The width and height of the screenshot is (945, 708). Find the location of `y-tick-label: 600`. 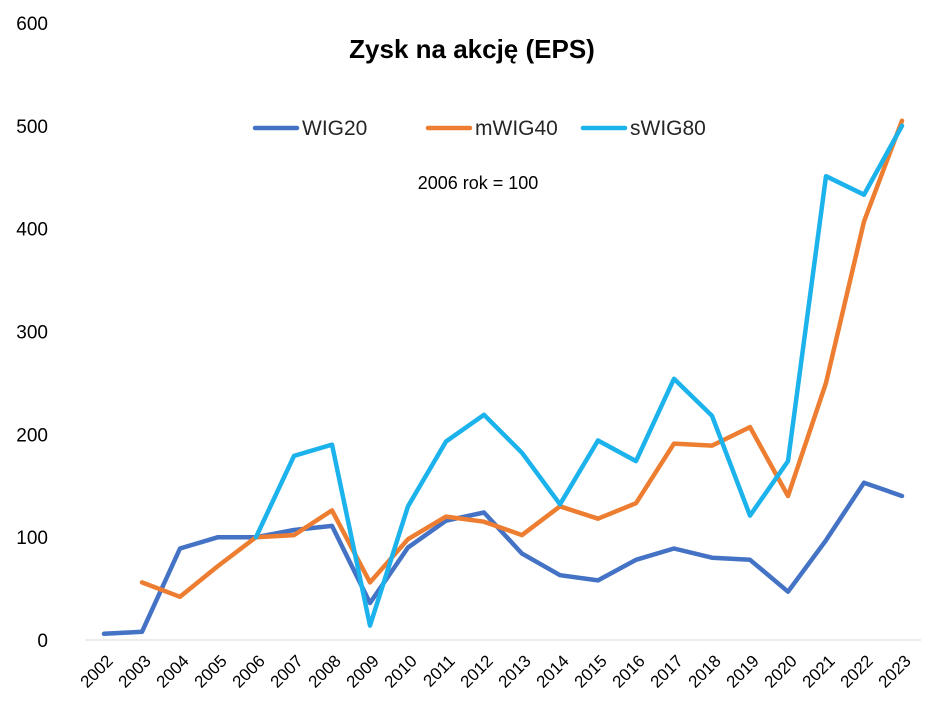

y-tick-label: 600 is located at coordinates (32, 24).